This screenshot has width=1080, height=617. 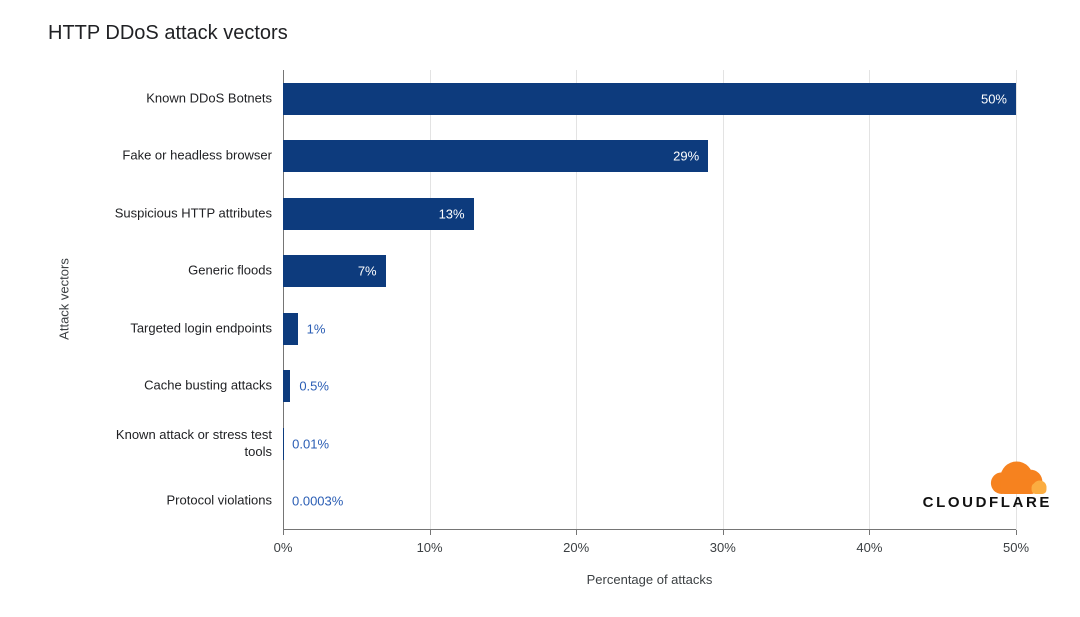 I want to click on x-axis-line, so click(x=649, y=529).